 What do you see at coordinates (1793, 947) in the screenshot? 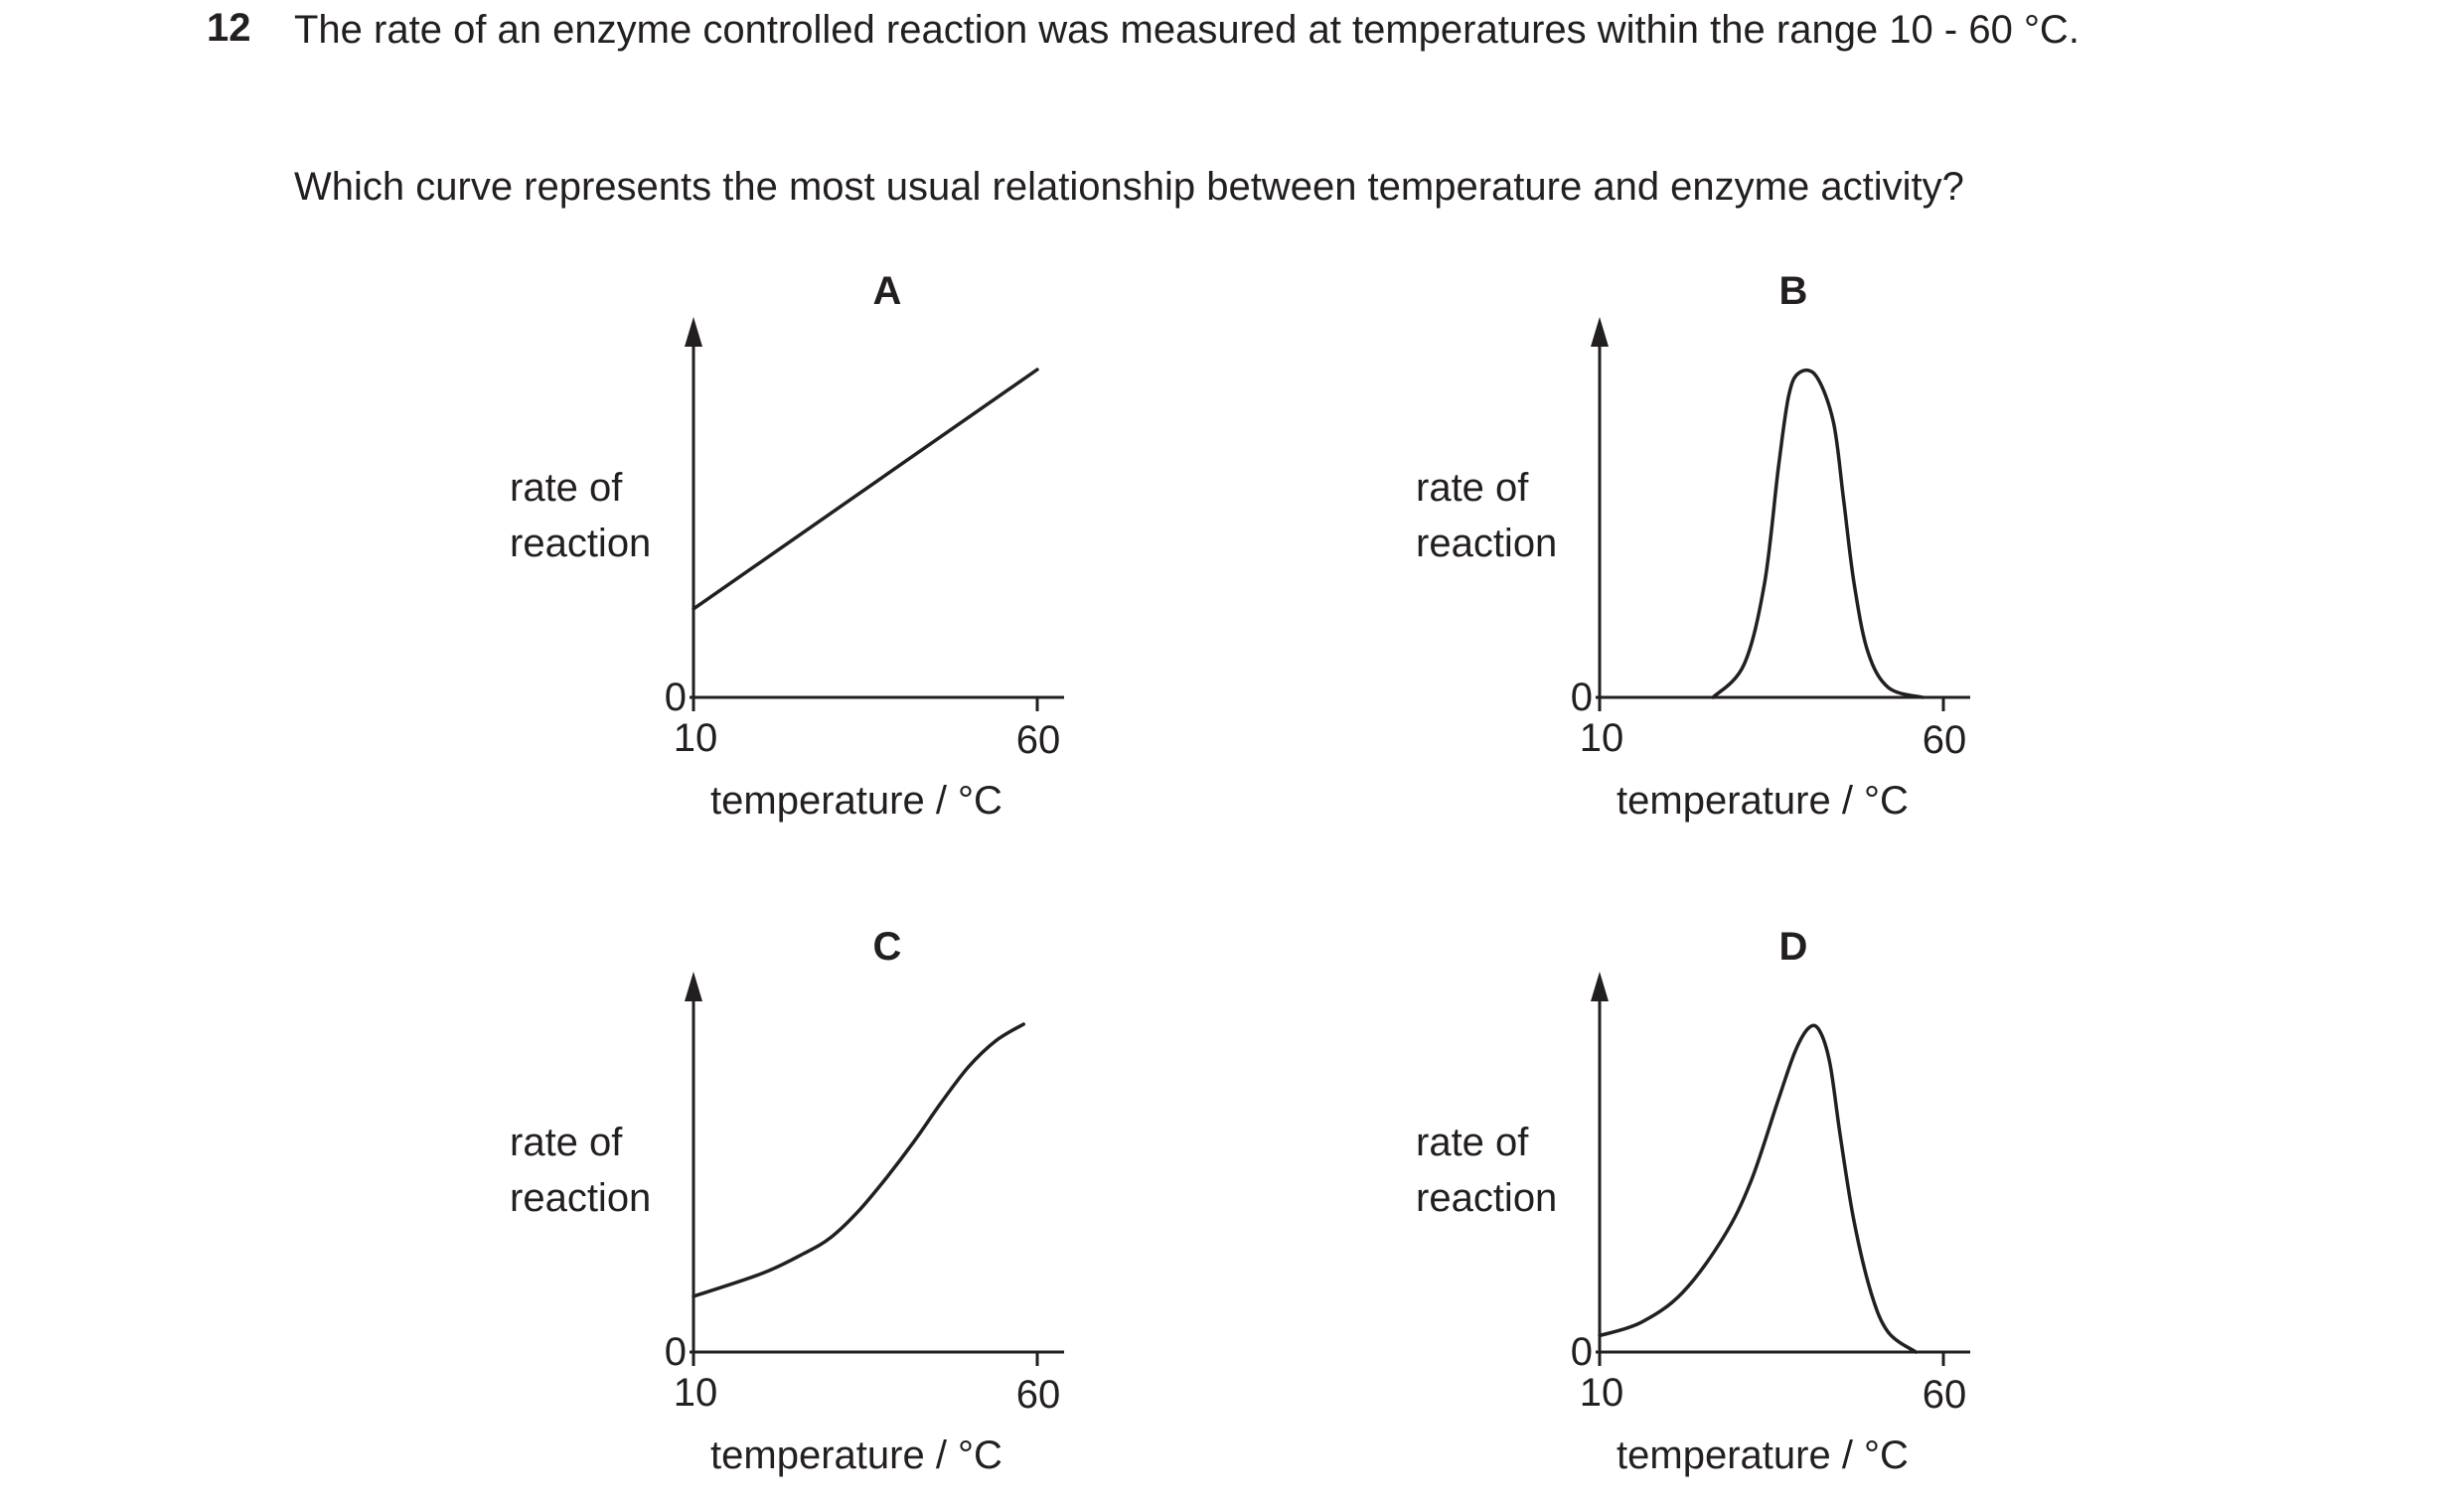
I see `option-letter-d: D` at bounding box center [1793, 947].